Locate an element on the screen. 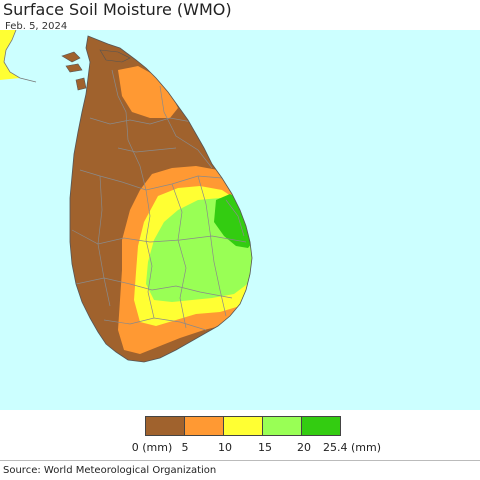 Image resolution: width=480 pixels, height=480 pixels. legend-tick-20: 20 is located at coordinates (304, 447).